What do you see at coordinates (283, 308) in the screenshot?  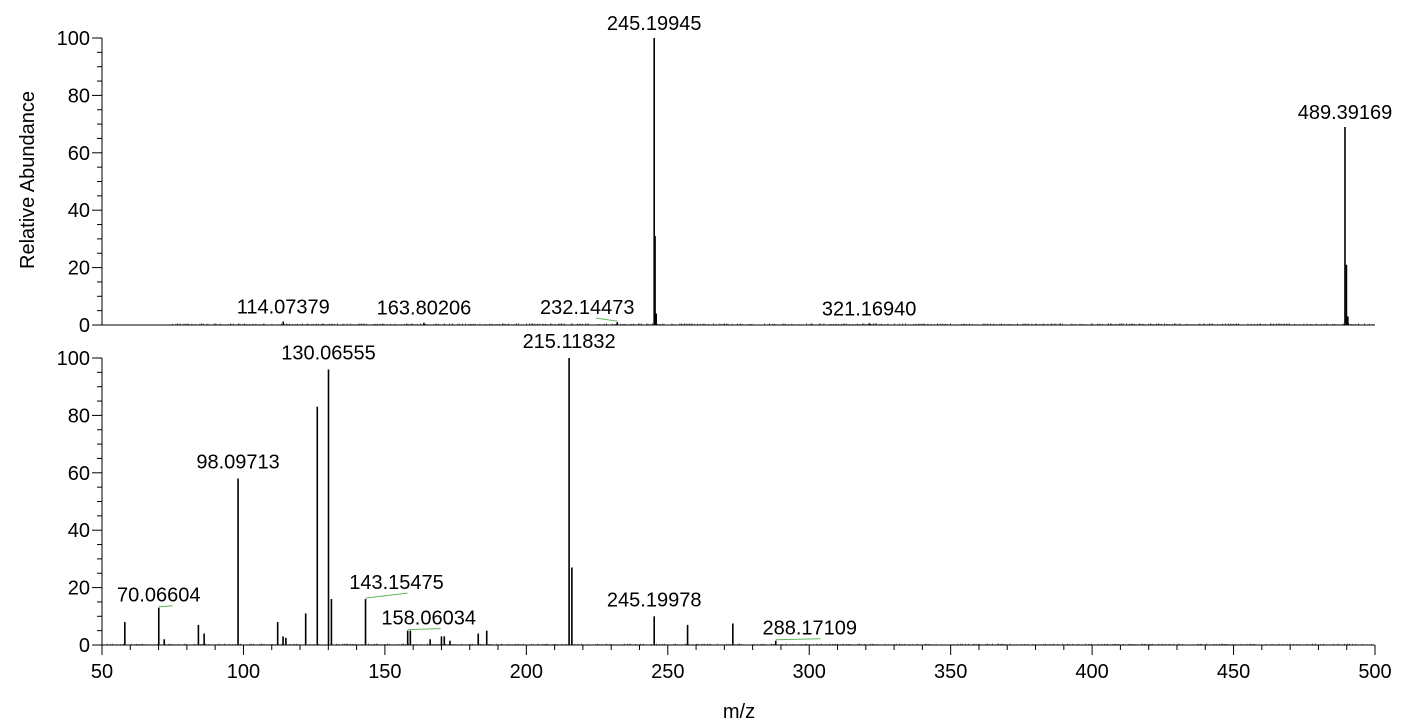 I see `peak-label: 114.07379` at bounding box center [283, 308].